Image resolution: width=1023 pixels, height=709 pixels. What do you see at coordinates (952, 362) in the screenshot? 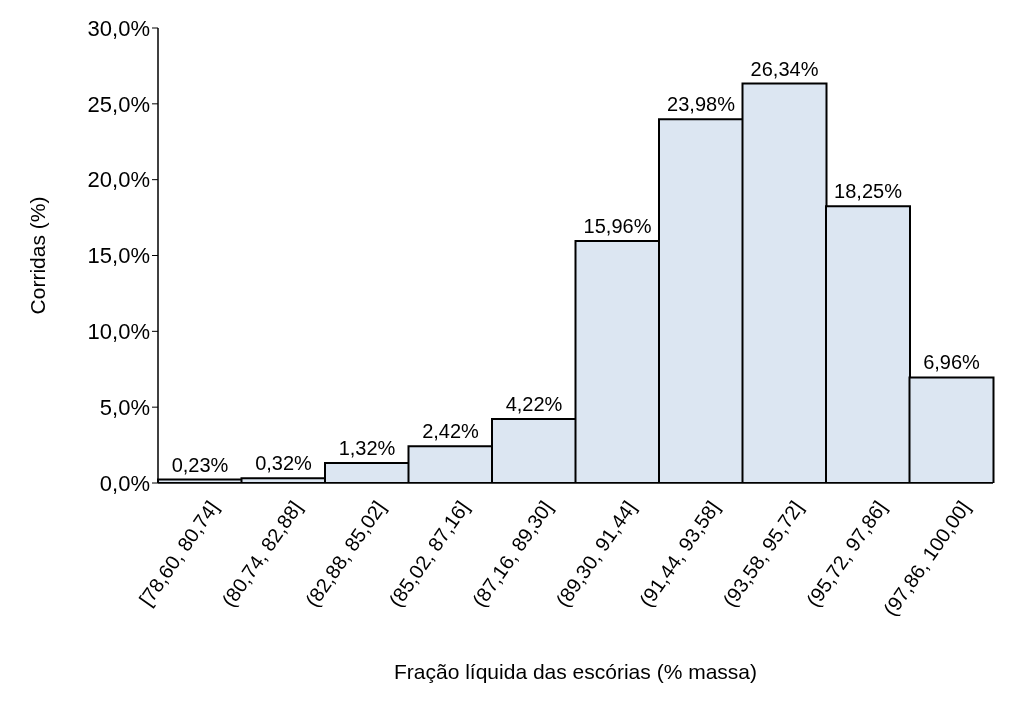
I see `data-label: 6,96%` at bounding box center [952, 362].